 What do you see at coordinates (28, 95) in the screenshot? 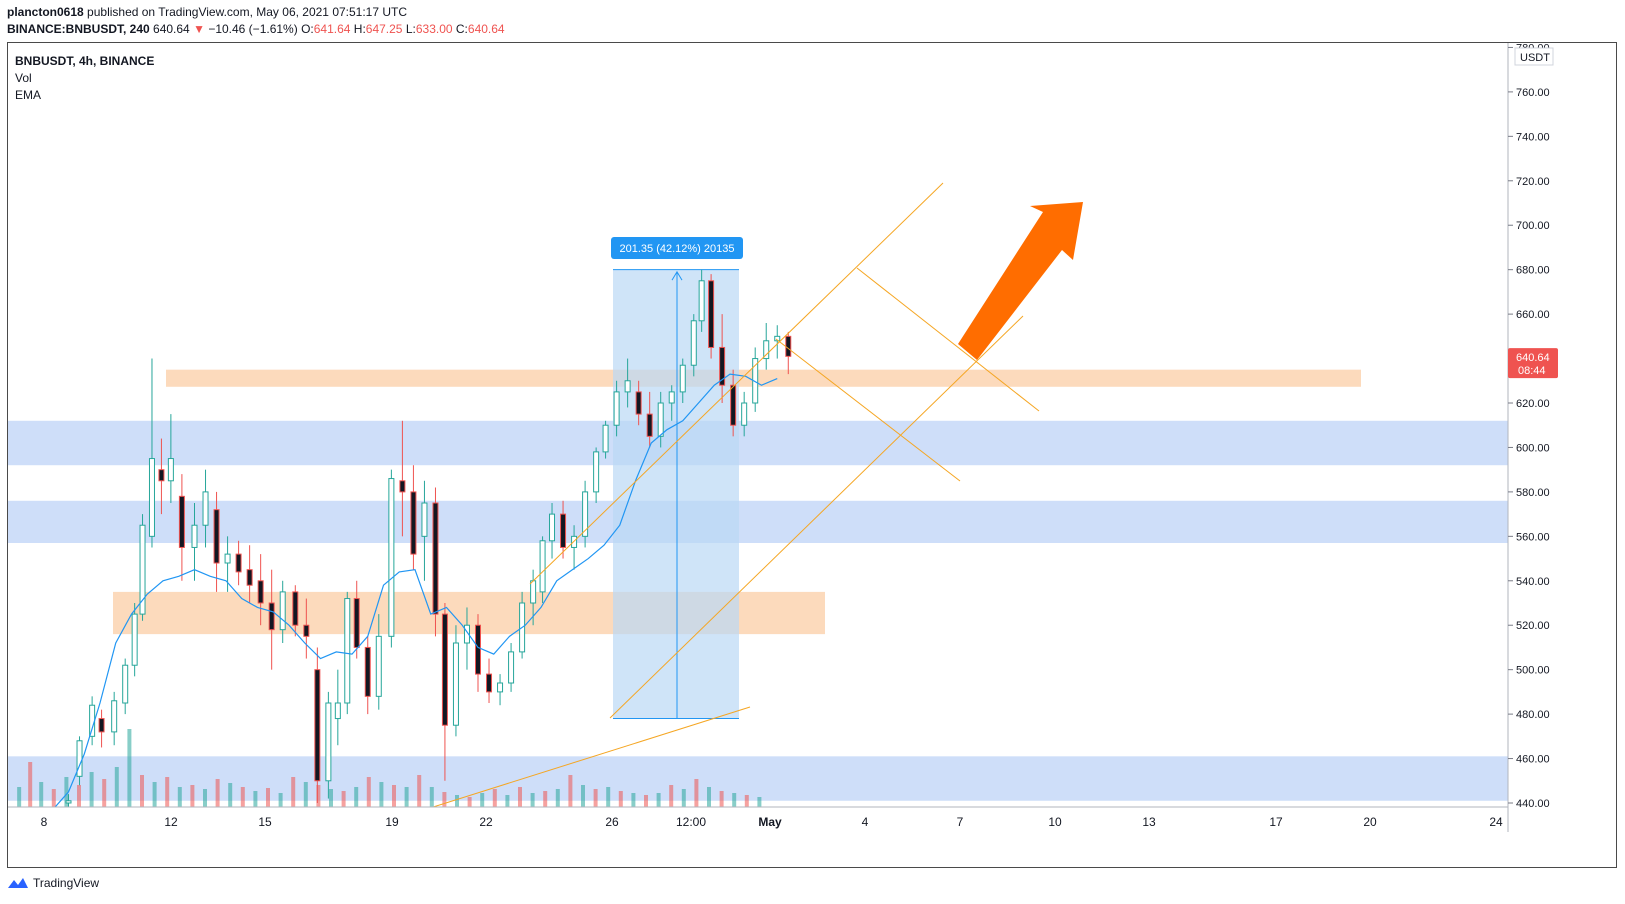
I see `legend-ema: EMA` at bounding box center [28, 95].